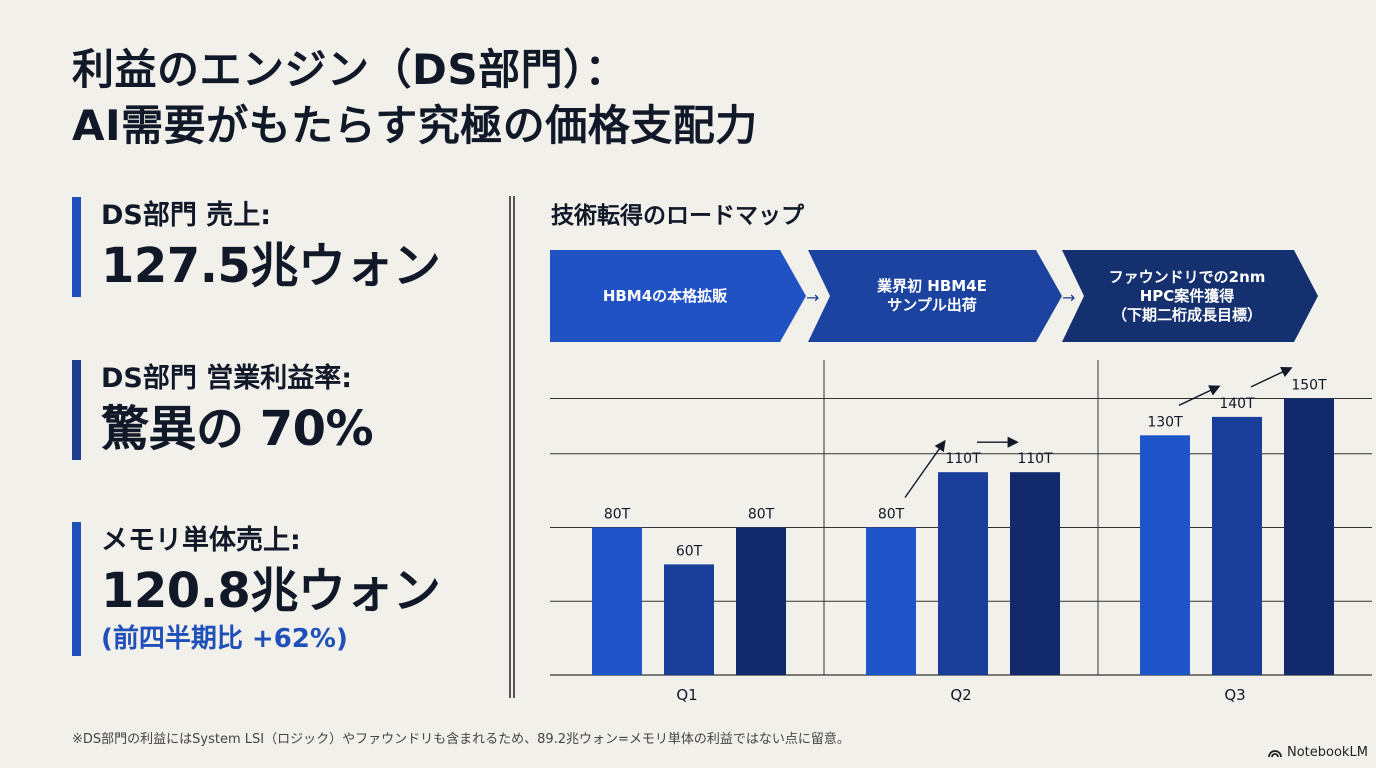 Image resolution: width=1376 pixels, height=768 pixels. I want to click on title-line-2: AI需要がもたらす究極の価格支配力, so click(415, 125).